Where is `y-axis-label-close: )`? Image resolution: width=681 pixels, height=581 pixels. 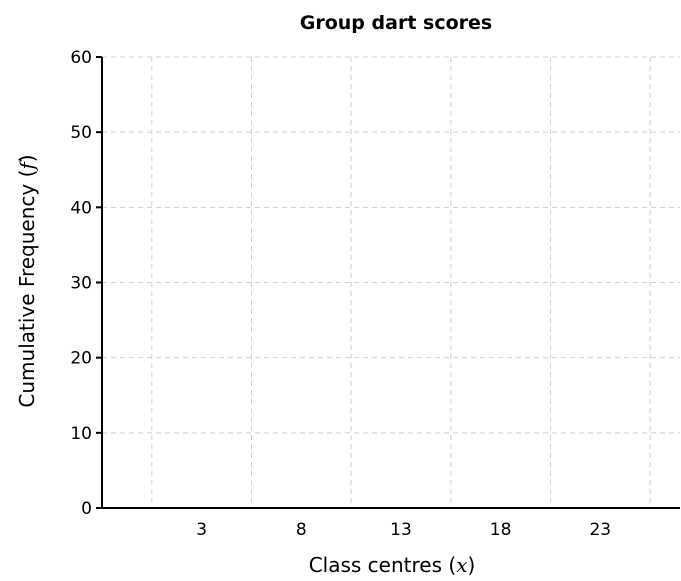
y-axis-label-close: ) is located at coordinates (27, 158).